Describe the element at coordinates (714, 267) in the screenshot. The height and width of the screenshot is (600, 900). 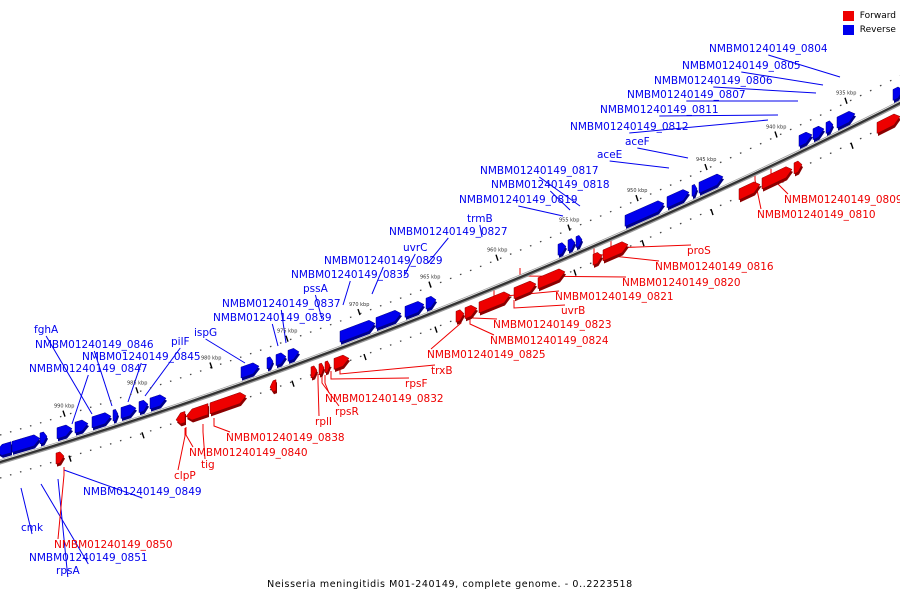
I see `forward-gene-label: NMBM01240149_0816` at that location.